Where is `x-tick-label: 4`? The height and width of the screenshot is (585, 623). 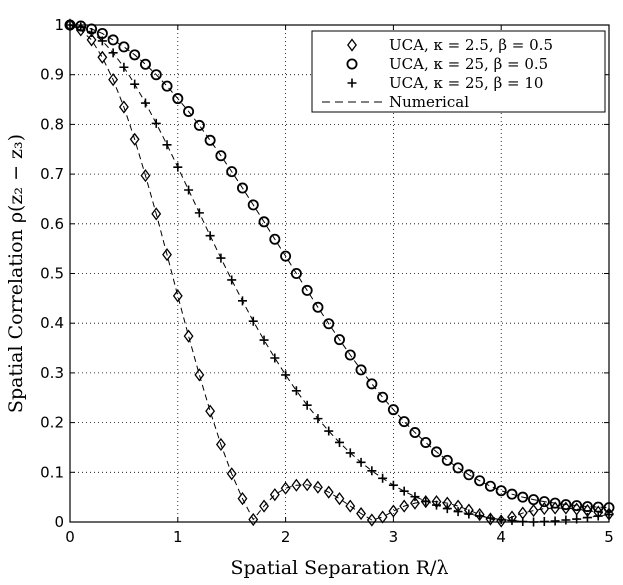 x-tick-label: 4 is located at coordinates (501, 537).